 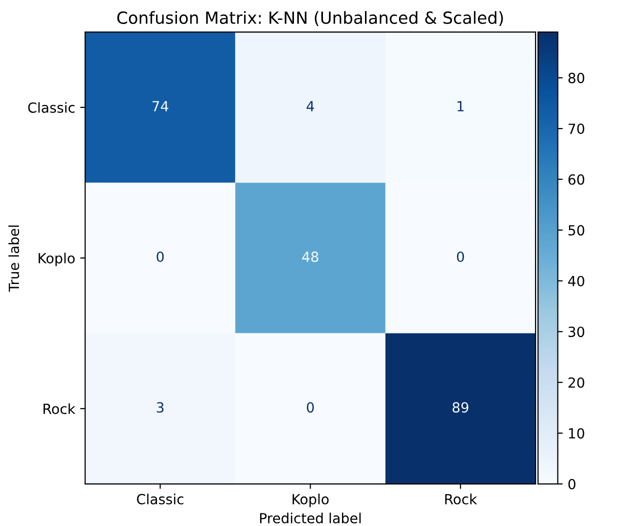 What do you see at coordinates (310, 106) in the screenshot?
I see `data-label: 4` at bounding box center [310, 106].